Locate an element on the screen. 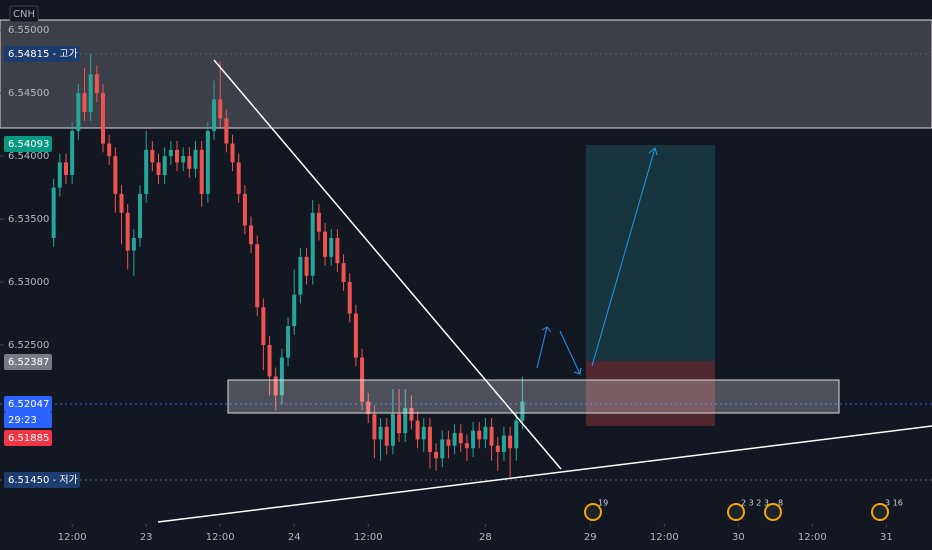  badge-label: 29:23 is located at coordinates (22, 420).